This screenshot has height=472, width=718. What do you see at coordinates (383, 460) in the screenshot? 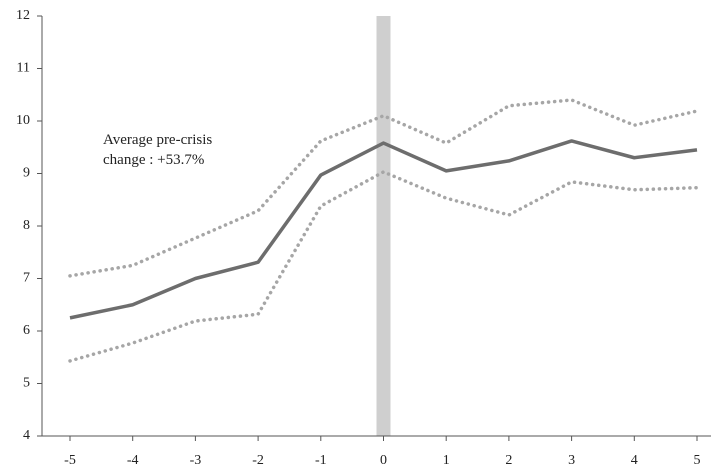
I see `x-tick-label: 0` at bounding box center [383, 460].